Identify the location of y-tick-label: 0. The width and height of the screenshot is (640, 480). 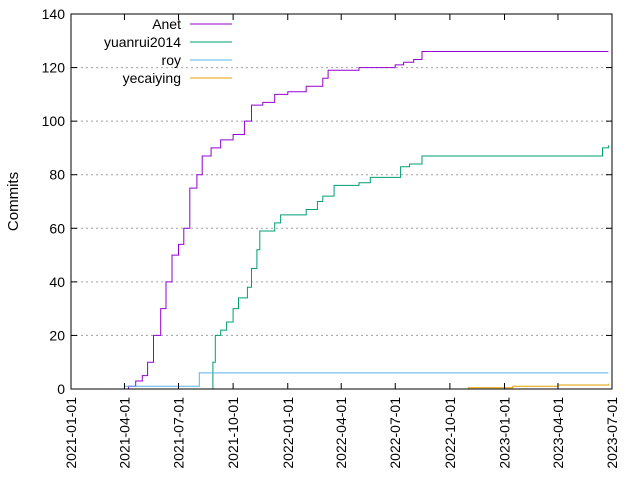
(61, 389).